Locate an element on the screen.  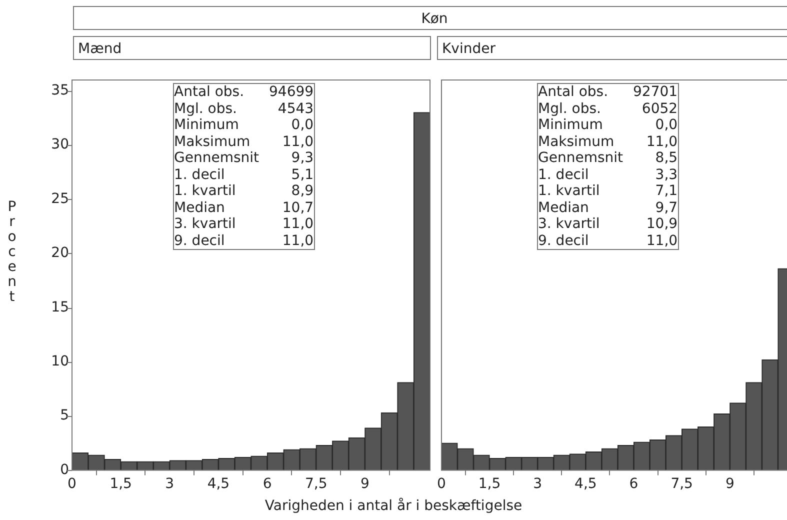
y-tick-label: 5 is located at coordinates (64, 416).